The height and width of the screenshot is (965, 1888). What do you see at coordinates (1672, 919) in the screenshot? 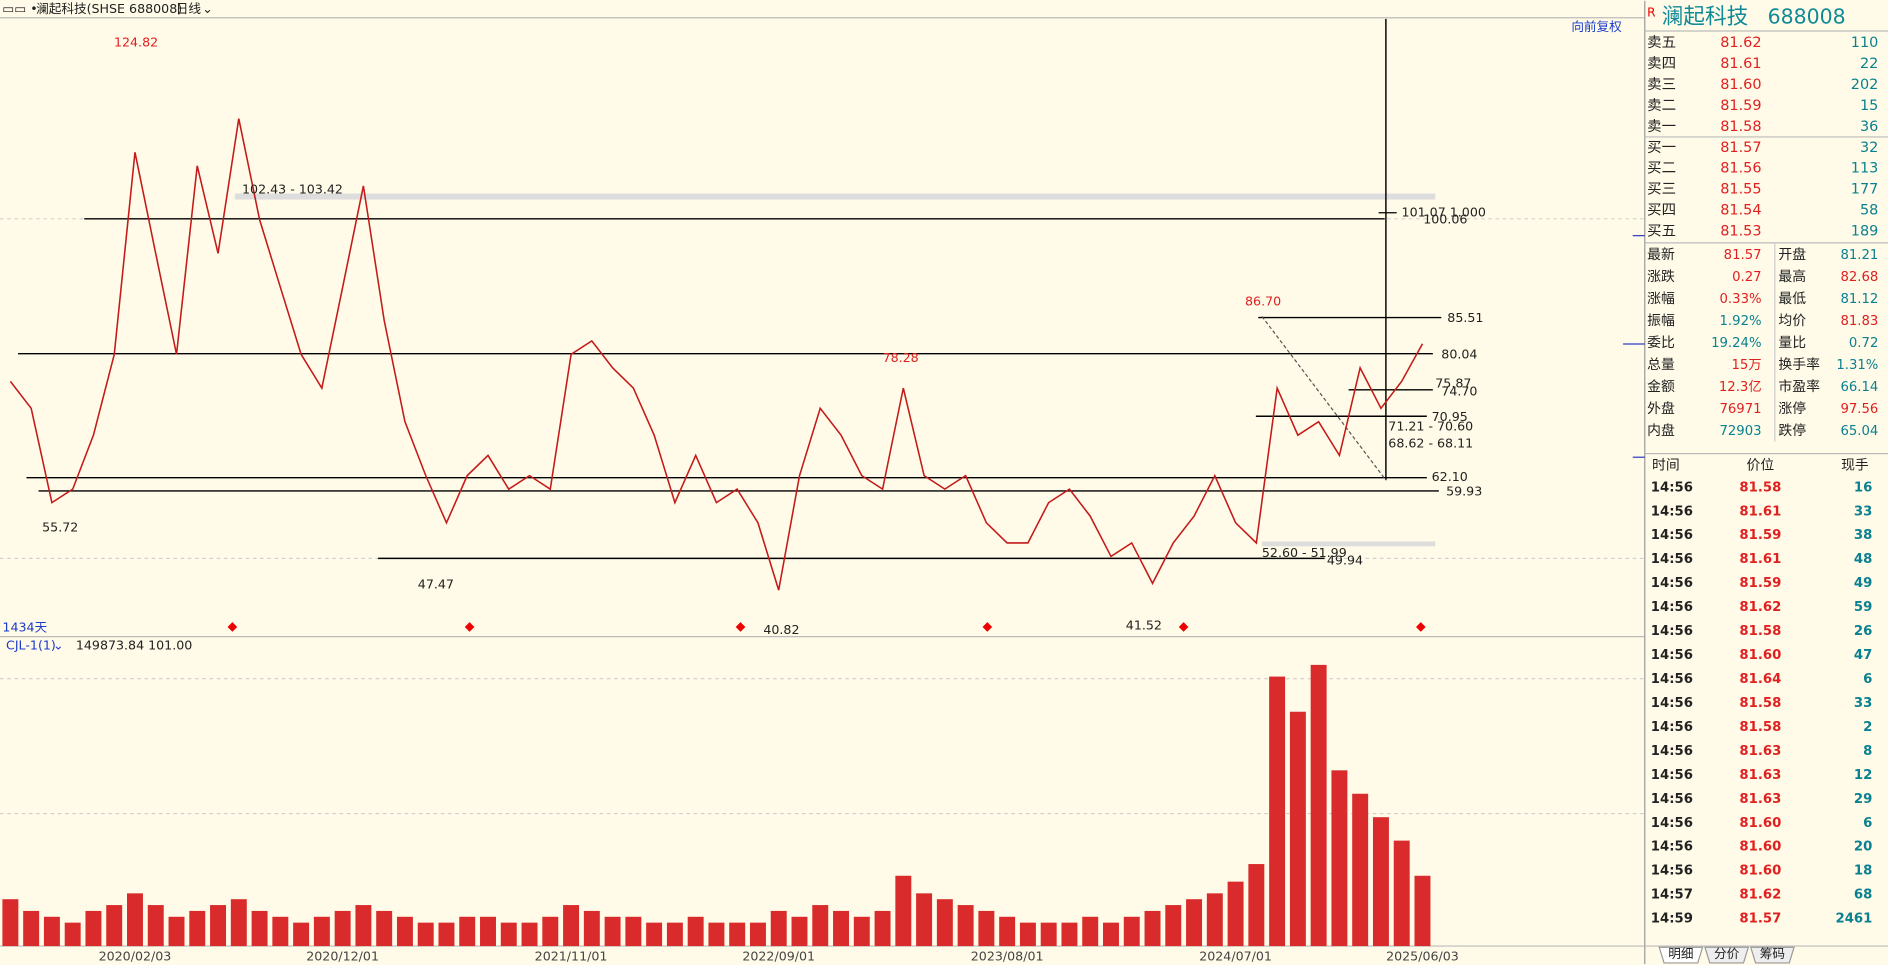
I see `trade-time: 14:59` at bounding box center [1672, 919].